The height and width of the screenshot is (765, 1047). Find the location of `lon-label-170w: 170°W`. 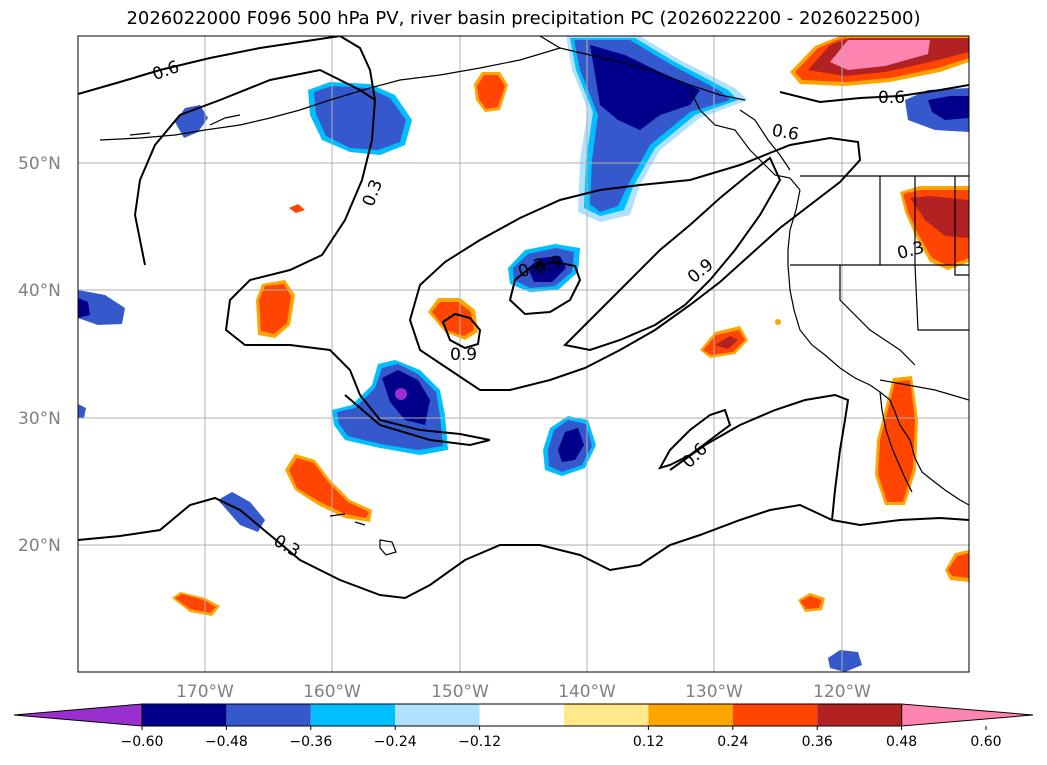

lon-label-170w: 170°W is located at coordinates (205, 692).